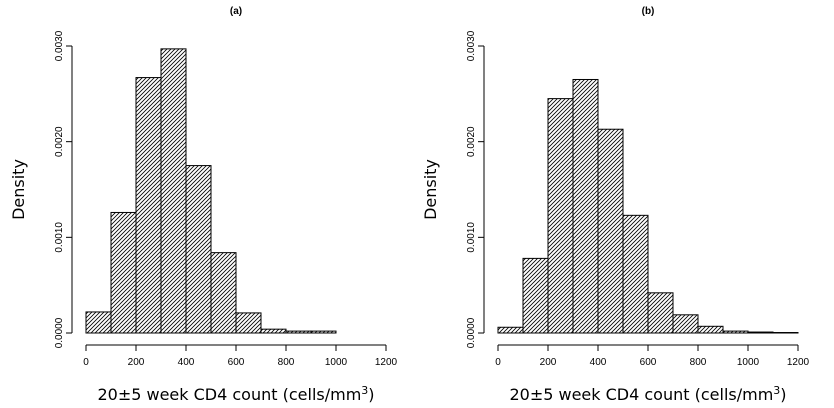 The image size is (834, 408). I want to click on panel-title: (b), so click(648, 11).